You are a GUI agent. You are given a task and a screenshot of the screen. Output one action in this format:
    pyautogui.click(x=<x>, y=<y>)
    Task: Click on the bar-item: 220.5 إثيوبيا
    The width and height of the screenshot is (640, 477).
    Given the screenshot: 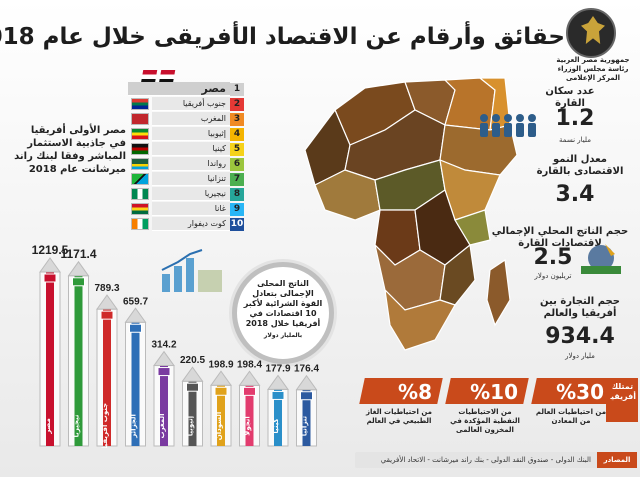 What is the action you would take?
    pyautogui.click(x=192, y=401)
    